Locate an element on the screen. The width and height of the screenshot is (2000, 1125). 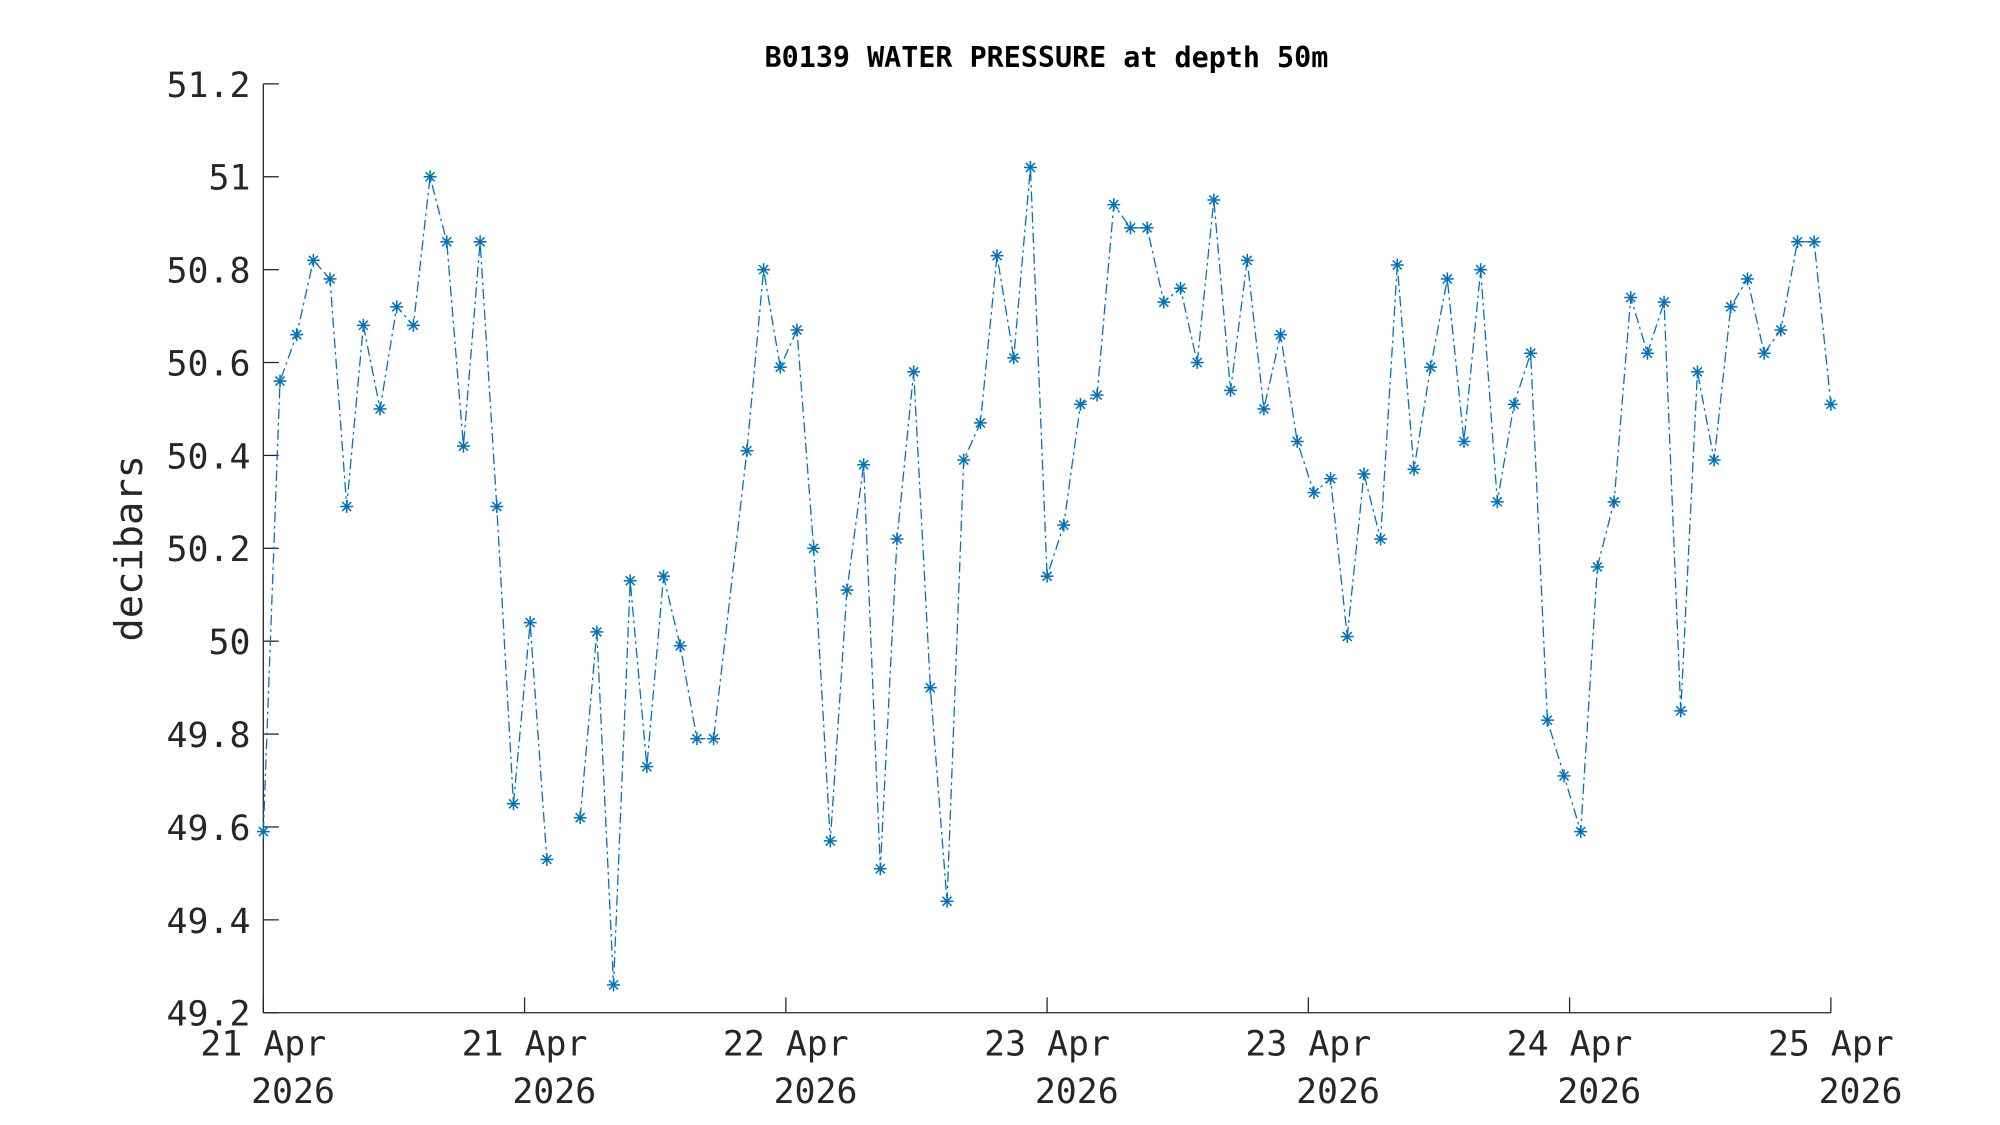
y-tick-label: 51.2 is located at coordinates (209, 86).